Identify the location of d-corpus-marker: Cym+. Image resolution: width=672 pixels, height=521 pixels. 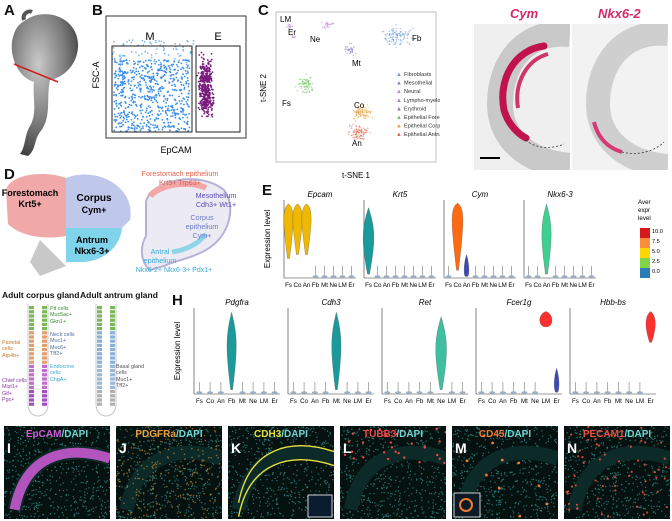
(94, 210).